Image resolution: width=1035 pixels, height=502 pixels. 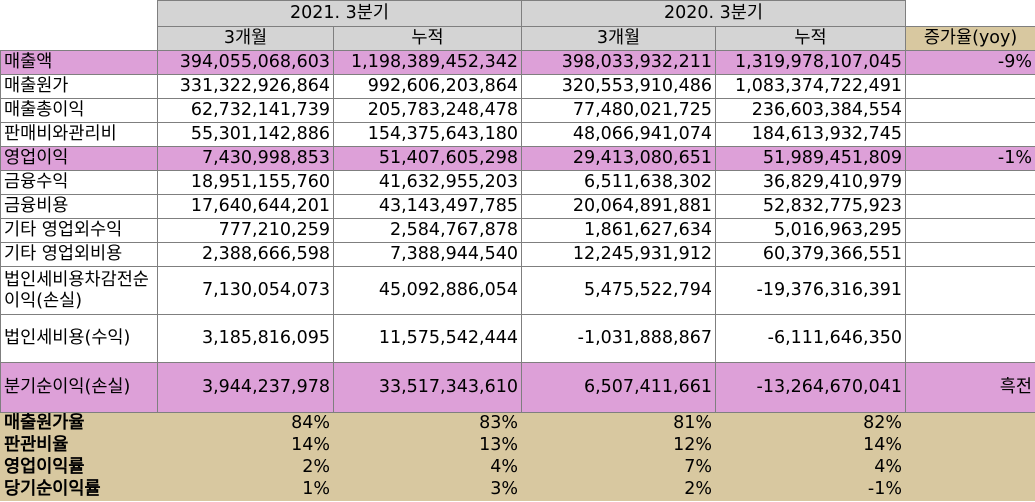 What do you see at coordinates (618, 254) in the screenshot?
I see `value-cell: 12,245,931,912` at bounding box center [618, 254].